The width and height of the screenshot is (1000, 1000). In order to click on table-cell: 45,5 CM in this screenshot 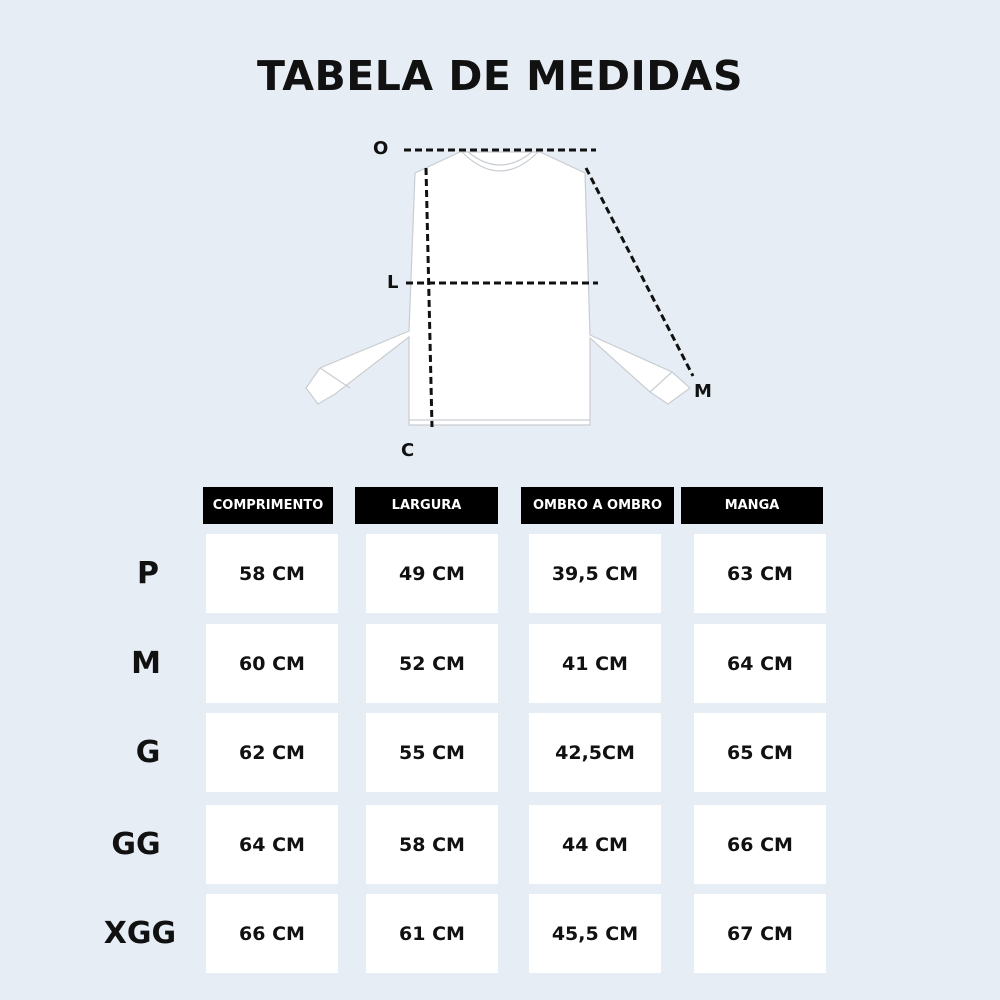, I will do `click(595, 933)`.